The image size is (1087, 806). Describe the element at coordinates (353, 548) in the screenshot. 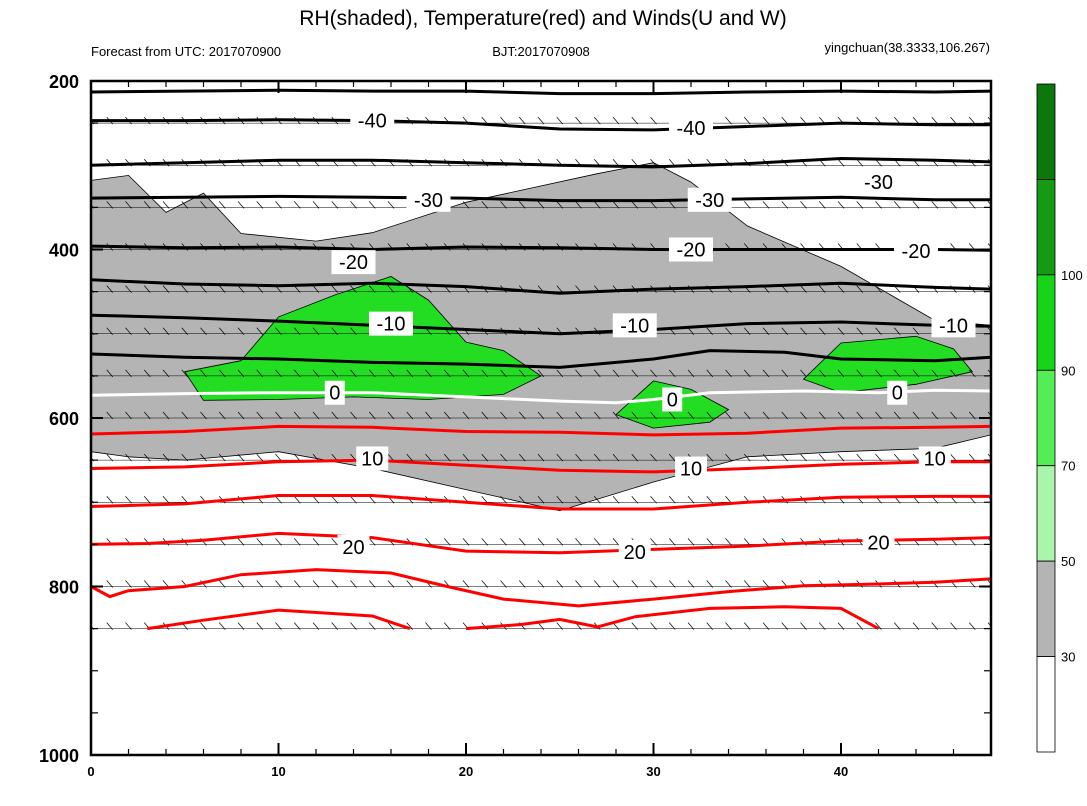

I see `contour-label: 20` at that location.